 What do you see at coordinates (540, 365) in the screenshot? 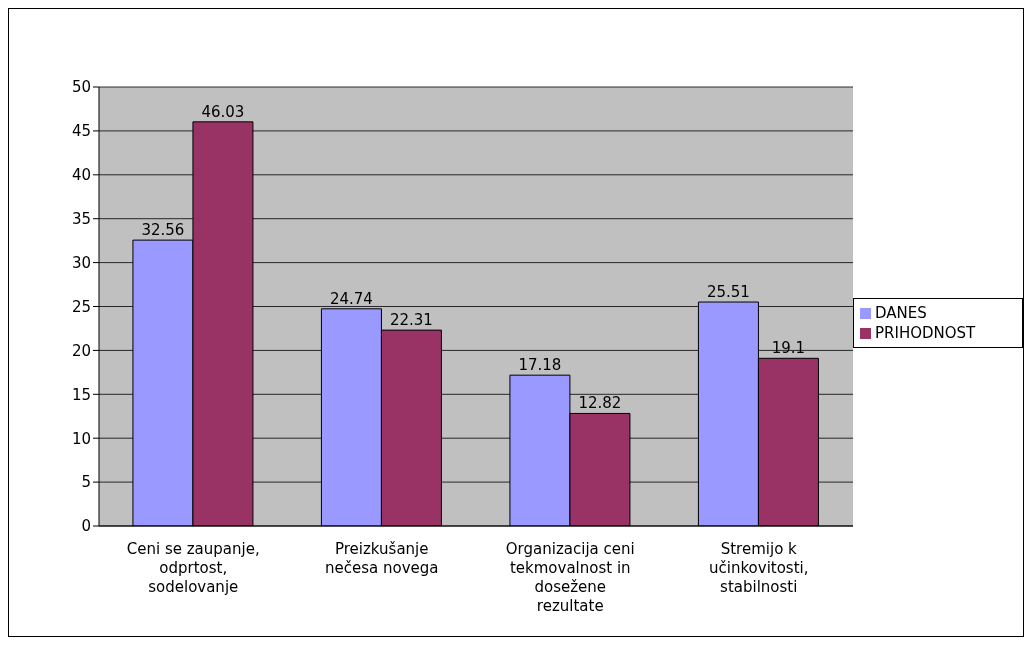
I see `data-label: 17.18` at bounding box center [540, 365].